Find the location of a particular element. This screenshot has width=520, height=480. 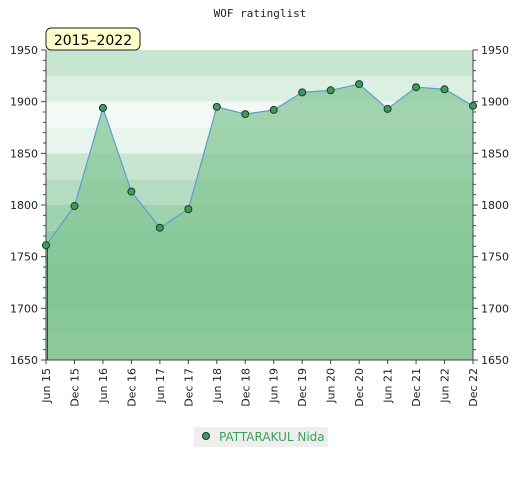

x-tick-label: Jun 20 is located at coordinates (331, 386).